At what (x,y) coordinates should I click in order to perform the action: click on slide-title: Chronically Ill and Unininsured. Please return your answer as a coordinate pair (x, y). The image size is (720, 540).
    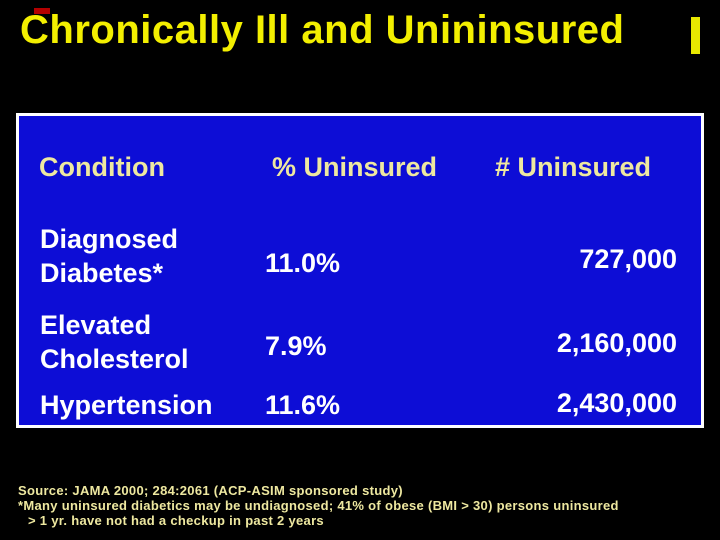
    Looking at the image, I should click on (322, 30).